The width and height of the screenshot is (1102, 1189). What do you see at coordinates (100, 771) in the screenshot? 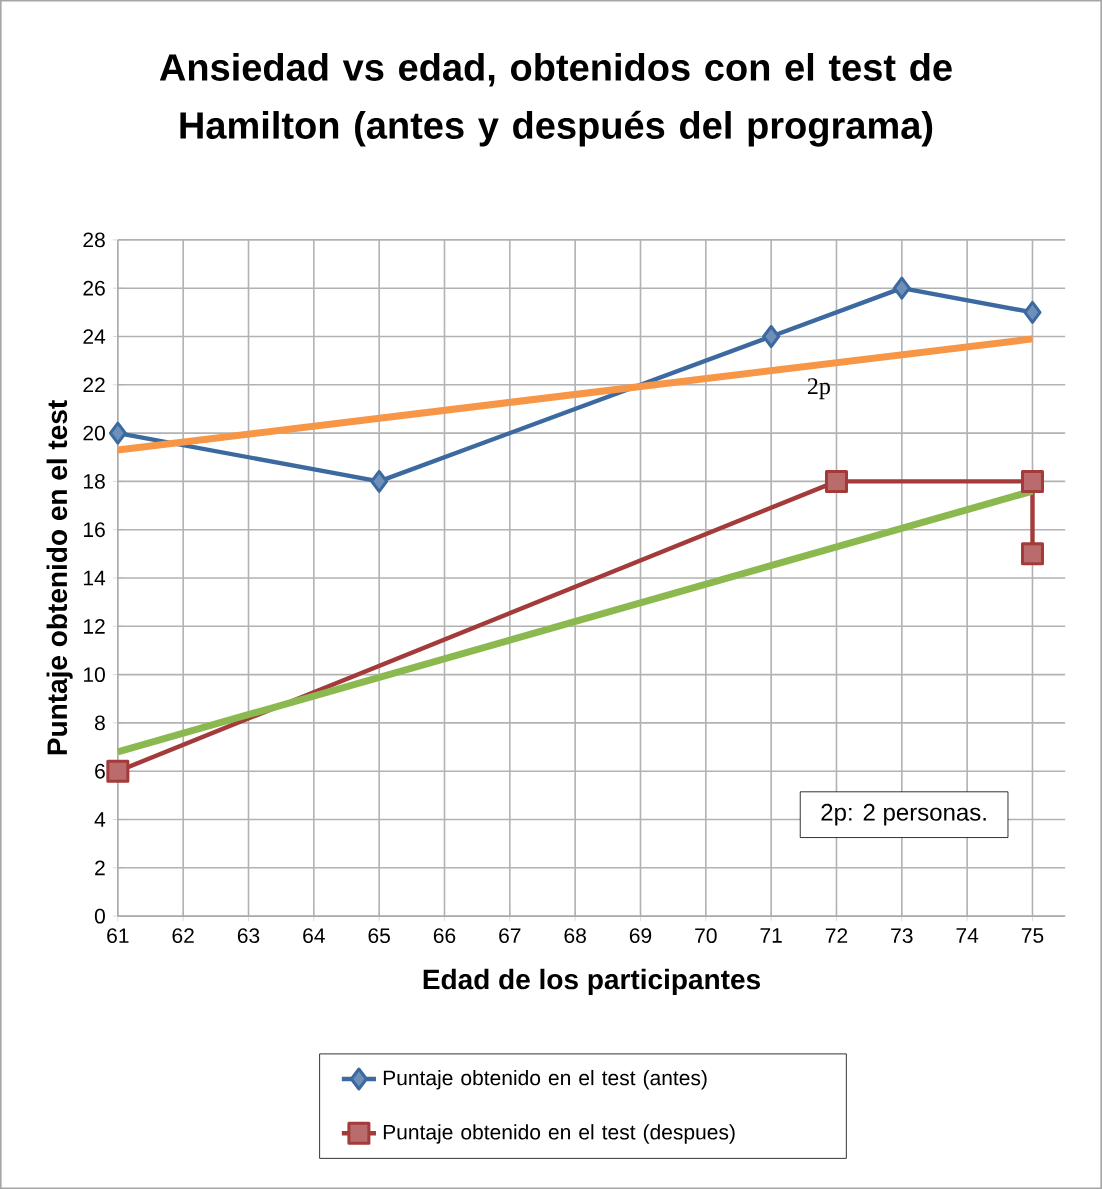
I see `y-tick-label: 6` at bounding box center [100, 771].